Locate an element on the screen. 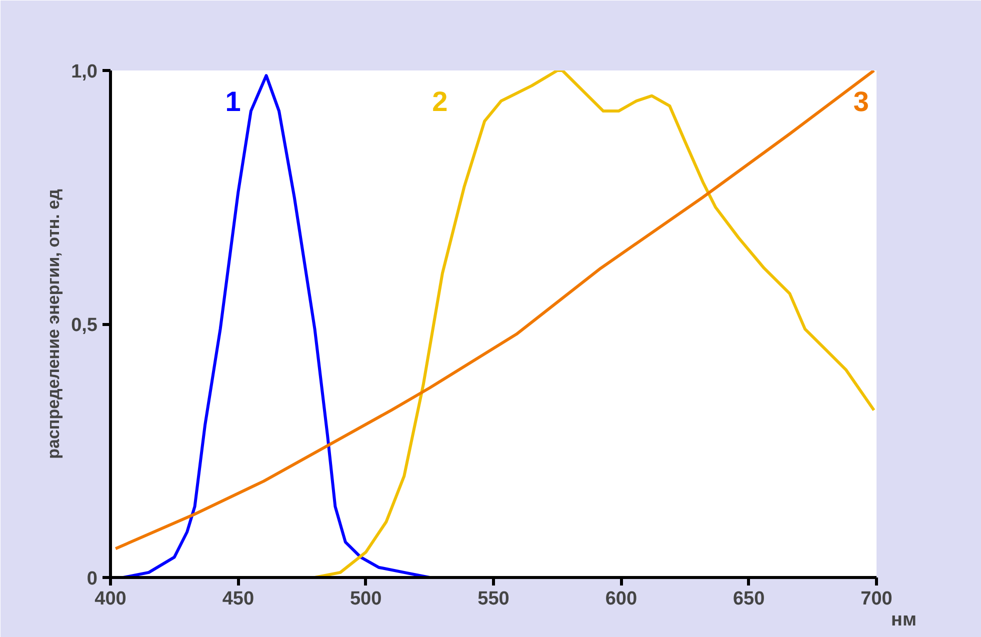 Image resolution: width=981 pixels, height=637 pixels. y-tick-label: 1,0 is located at coordinates (84, 72).